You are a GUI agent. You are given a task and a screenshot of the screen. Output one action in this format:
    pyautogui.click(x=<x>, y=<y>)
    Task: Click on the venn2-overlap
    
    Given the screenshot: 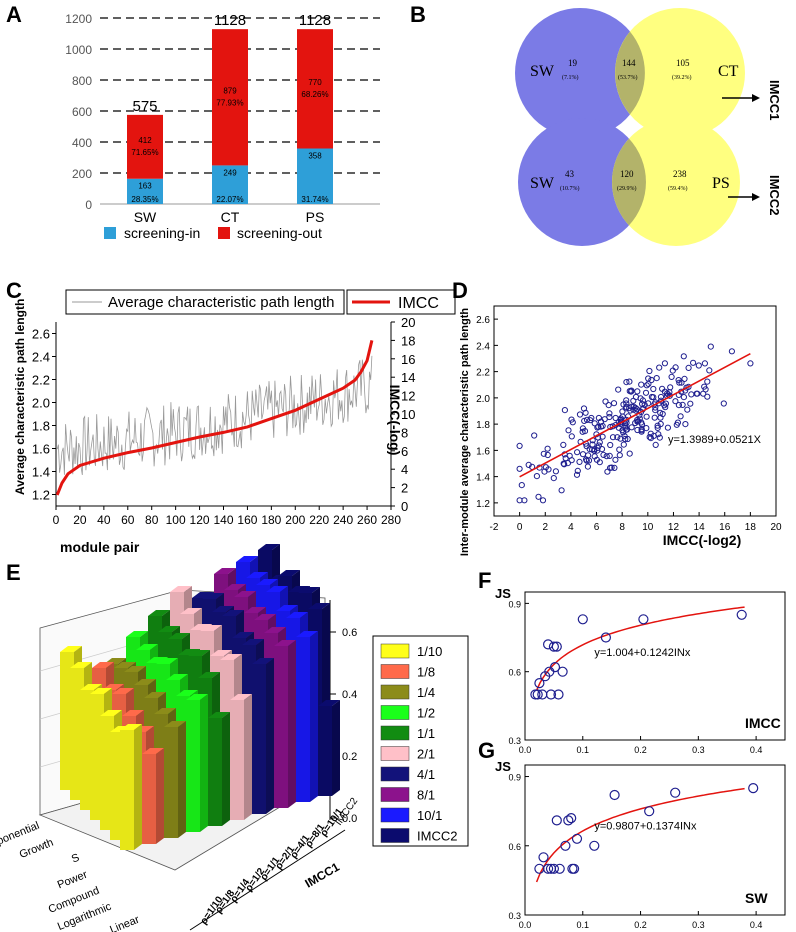 What is the action you would take?
    pyautogui.click(x=629, y=182)
    